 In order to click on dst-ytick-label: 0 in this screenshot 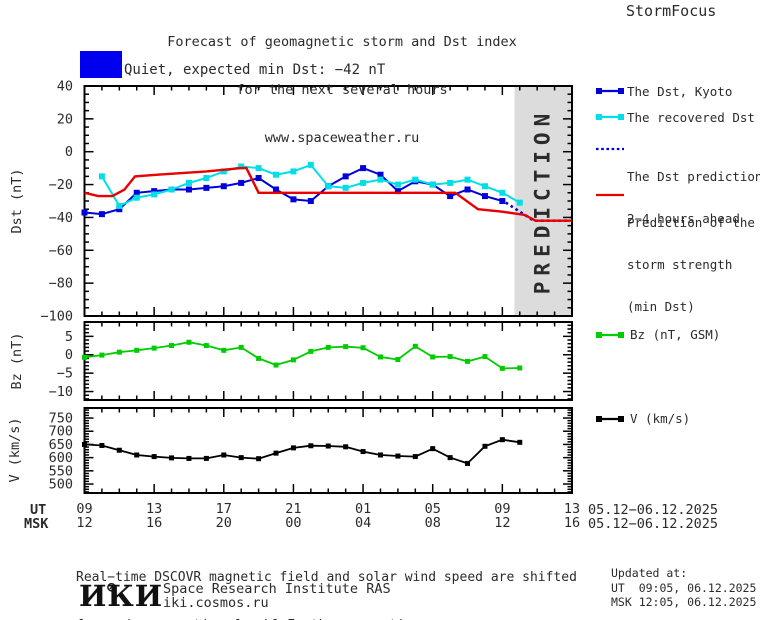, I will do `click(69, 152)`.